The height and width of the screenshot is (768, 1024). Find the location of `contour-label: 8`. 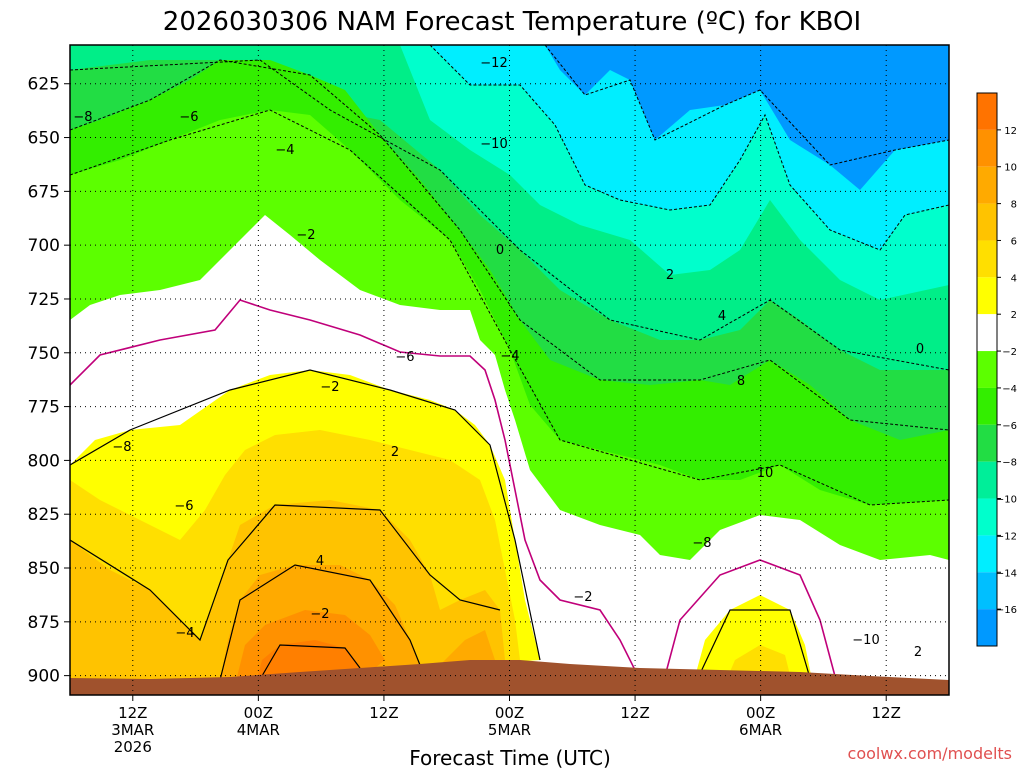

contour-label: 8 is located at coordinates (741, 381).